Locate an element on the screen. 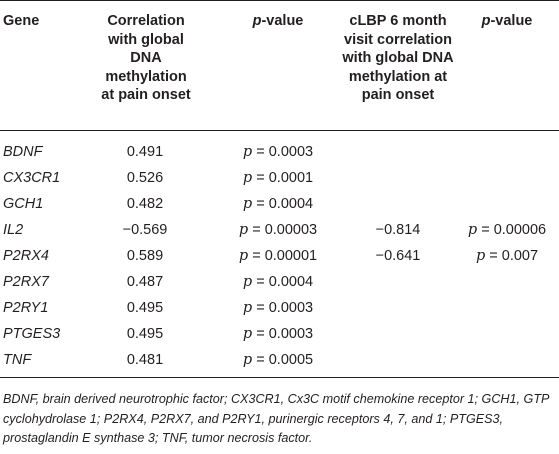 The width and height of the screenshot is (559, 454). header-correlation-line5: at pain onset is located at coordinates (146, 95).